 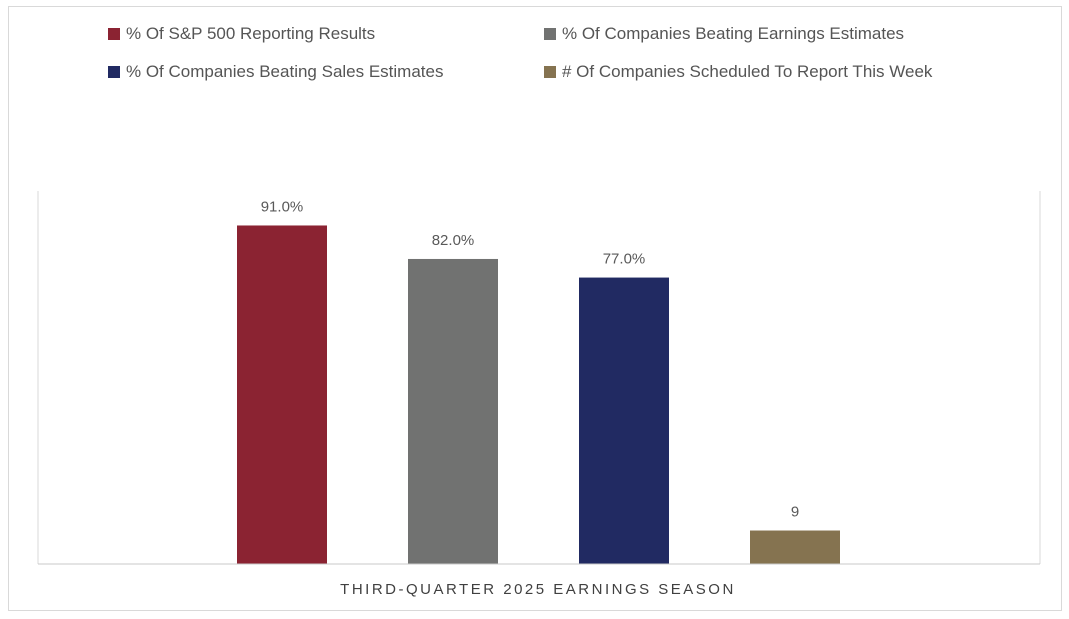 I want to click on legend-item-beating-sales: % Of Companies Beating Sales Estimates, so click(x=275, y=72).